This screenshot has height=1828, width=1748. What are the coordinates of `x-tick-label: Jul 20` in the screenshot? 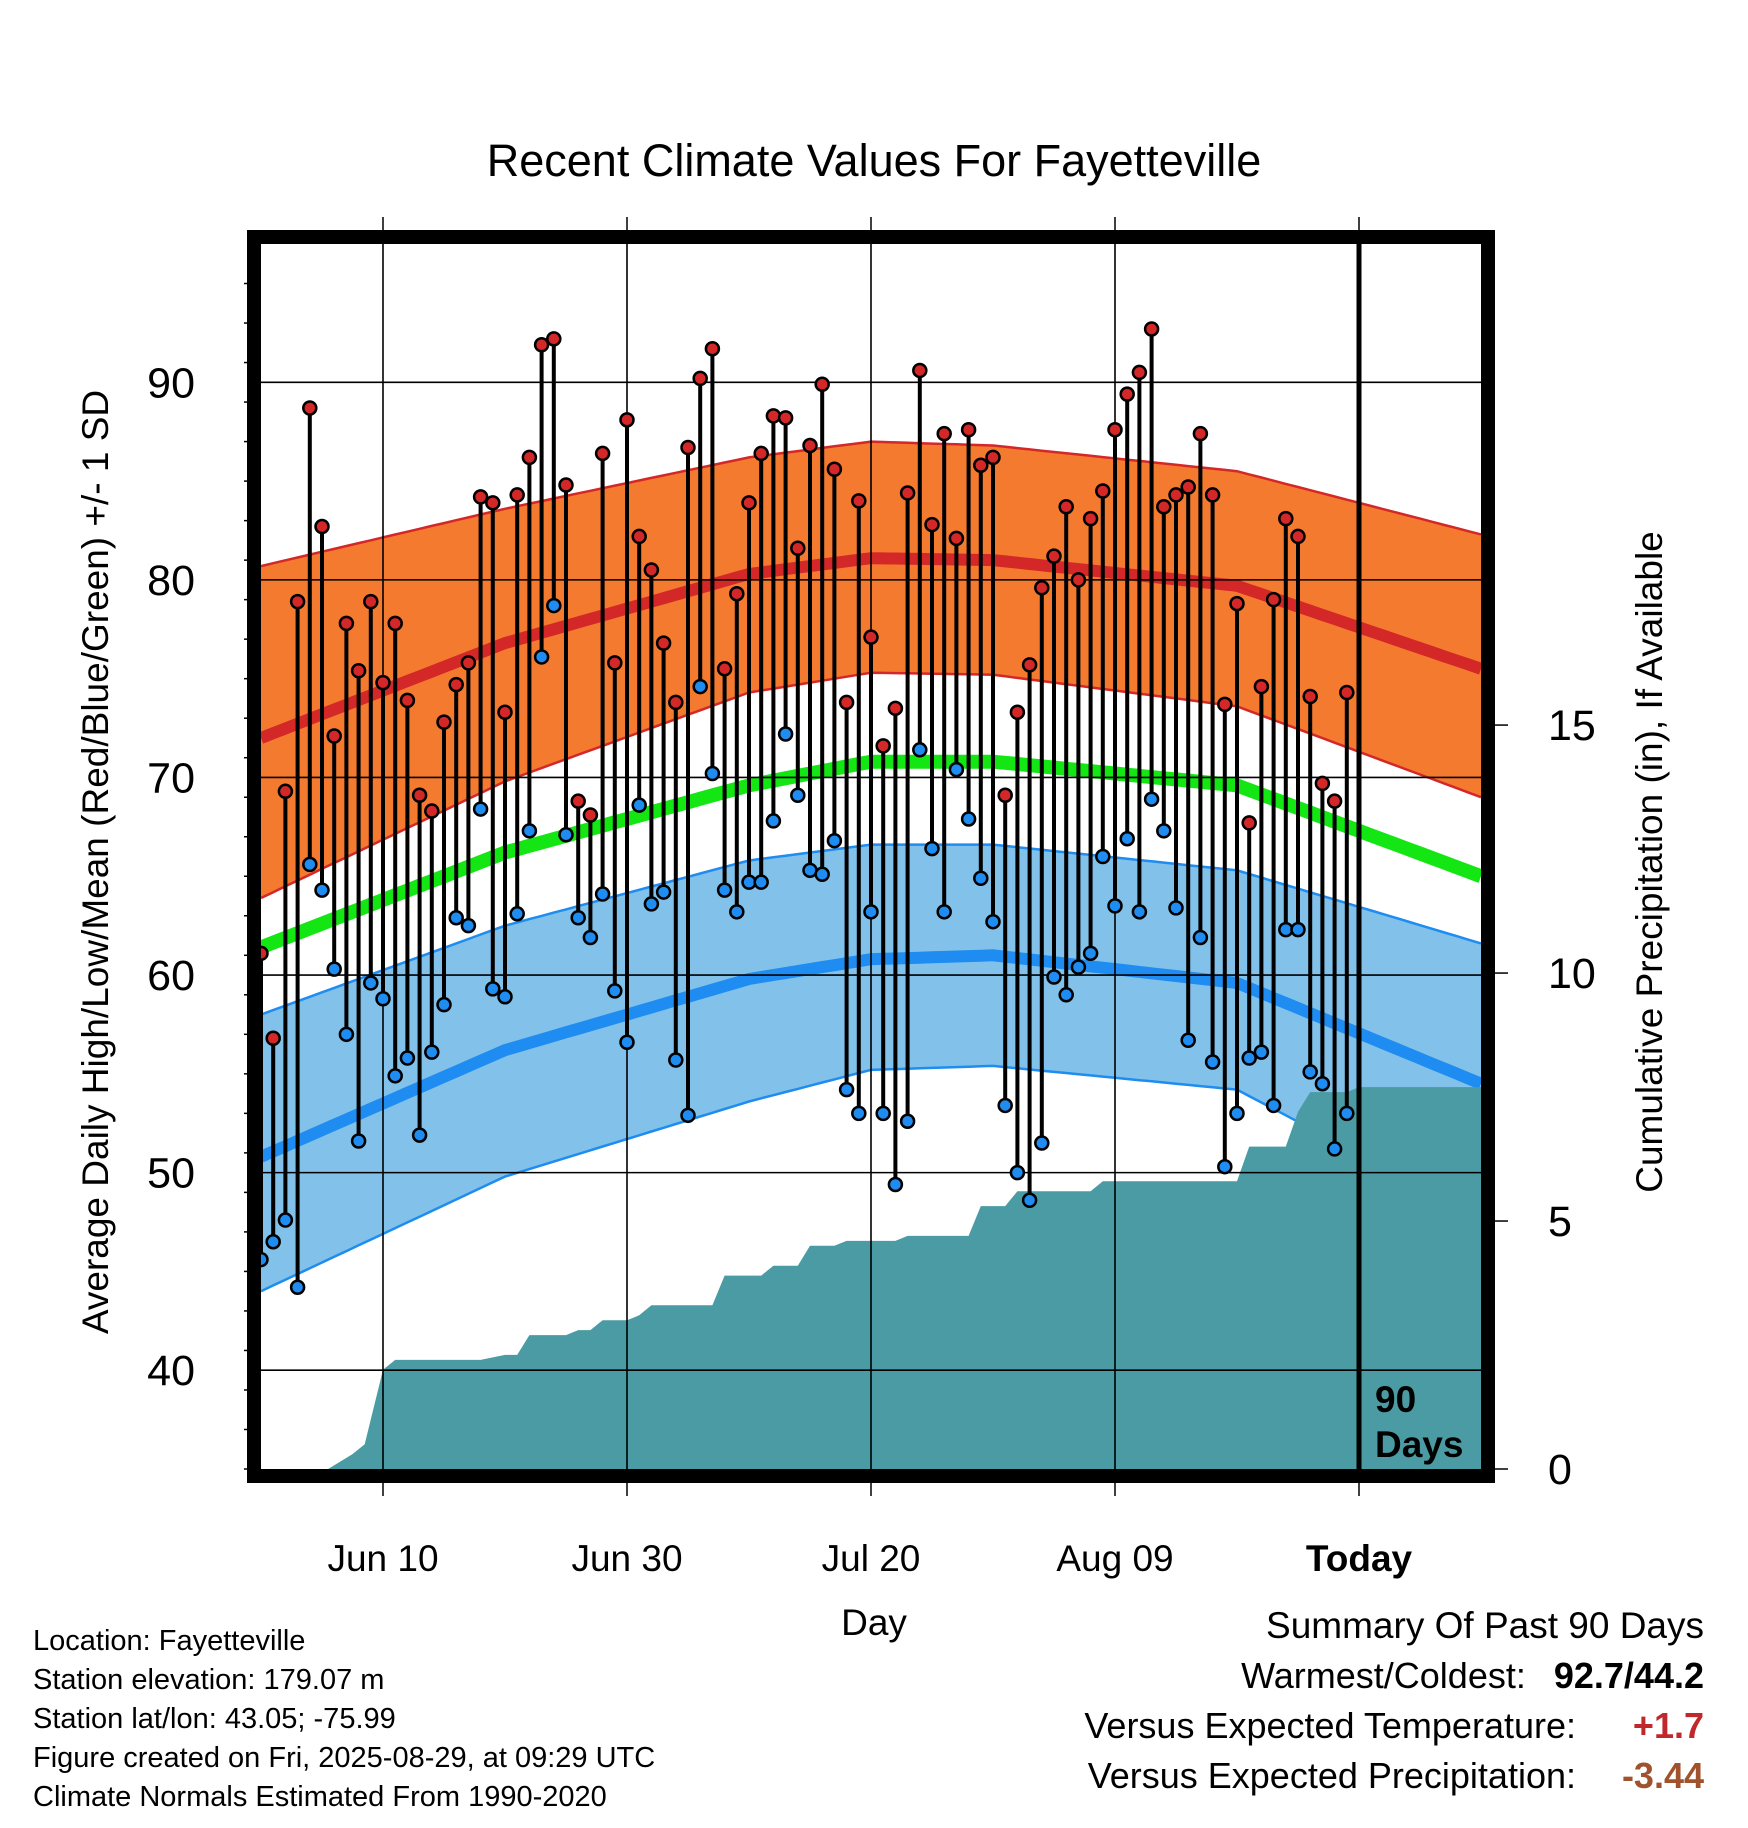 It's located at (871, 1558).